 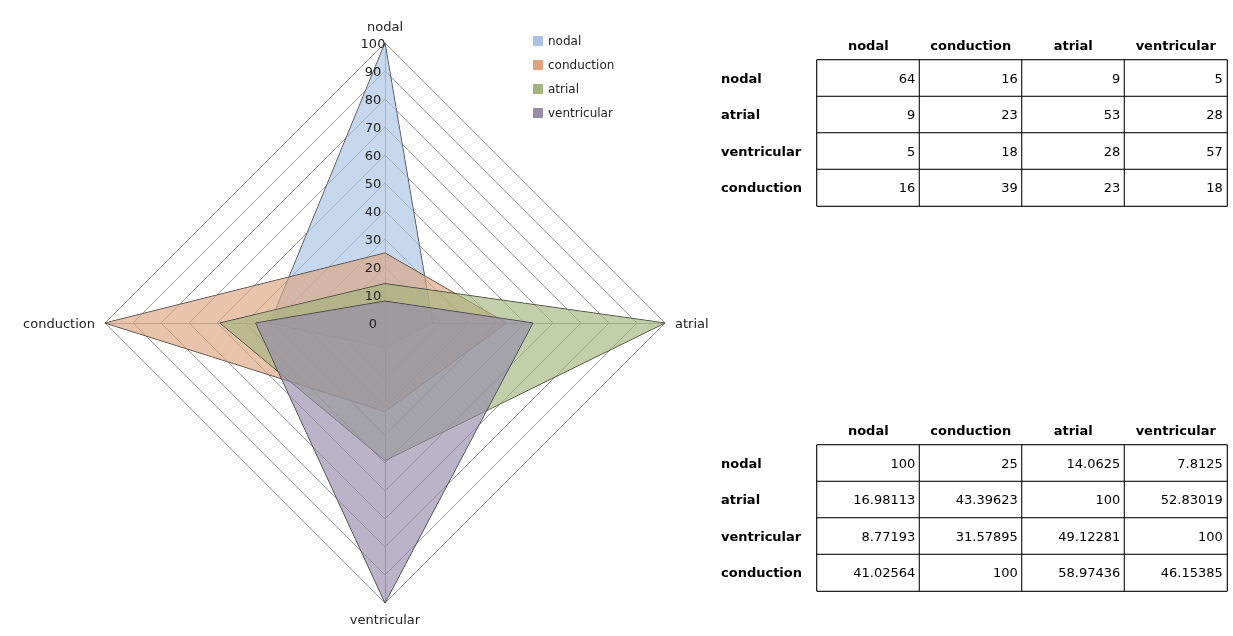 I want to click on y-tick-label: 80, so click(x=373, y=99).